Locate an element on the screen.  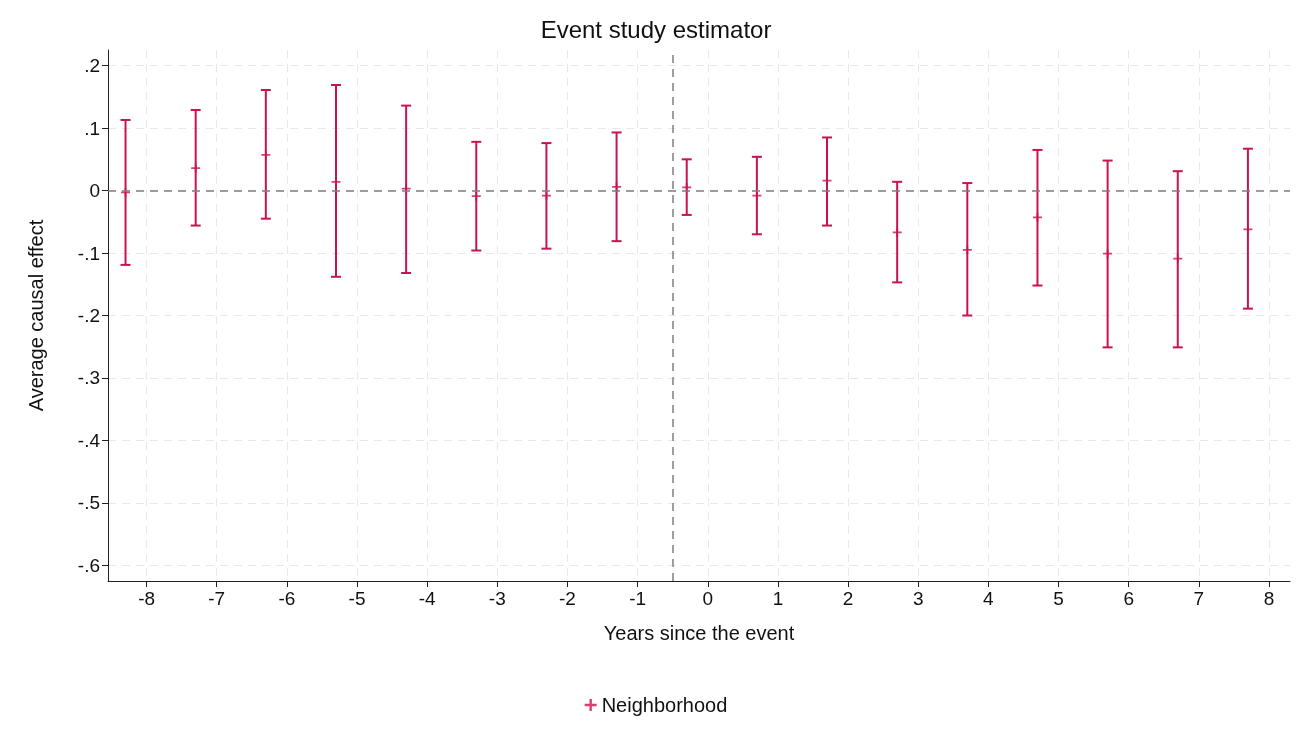
y-tick-label: 0 is located at coordinates (94, 191).